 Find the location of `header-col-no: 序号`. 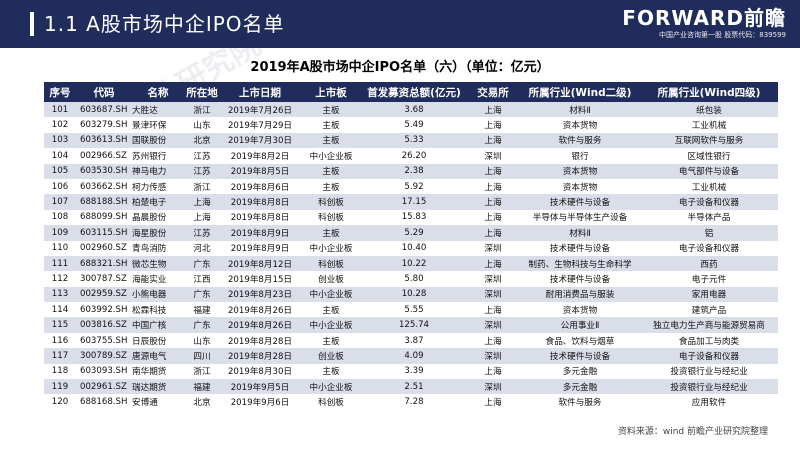

header-col-no: 序号 is located at coordinates (60, 92).